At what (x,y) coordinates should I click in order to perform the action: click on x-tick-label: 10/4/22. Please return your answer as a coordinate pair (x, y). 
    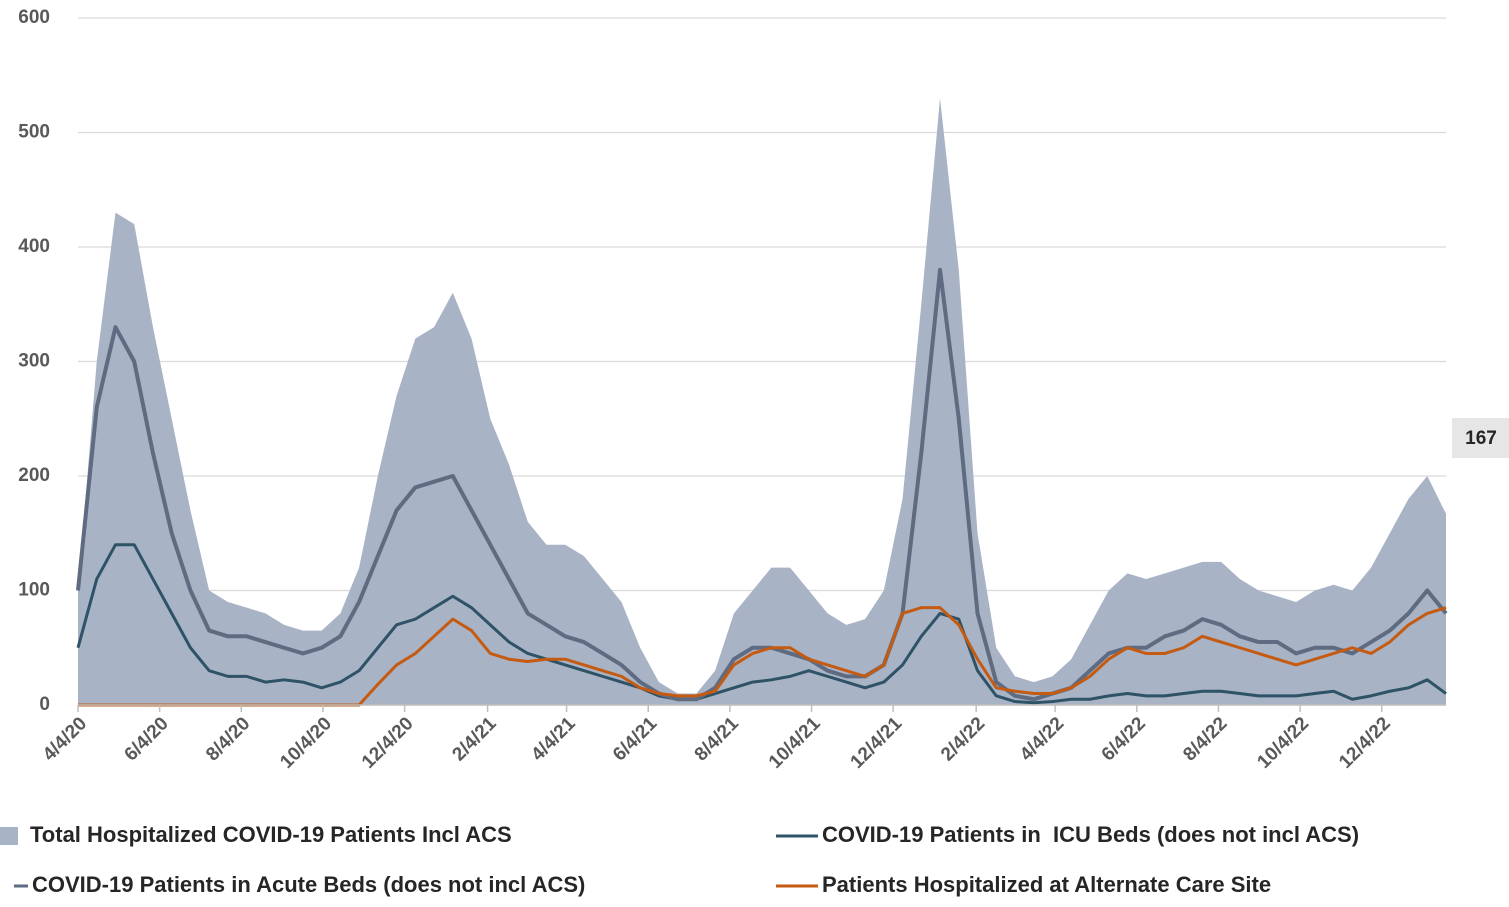
    Looking at the image, I should click on (1283, 743).